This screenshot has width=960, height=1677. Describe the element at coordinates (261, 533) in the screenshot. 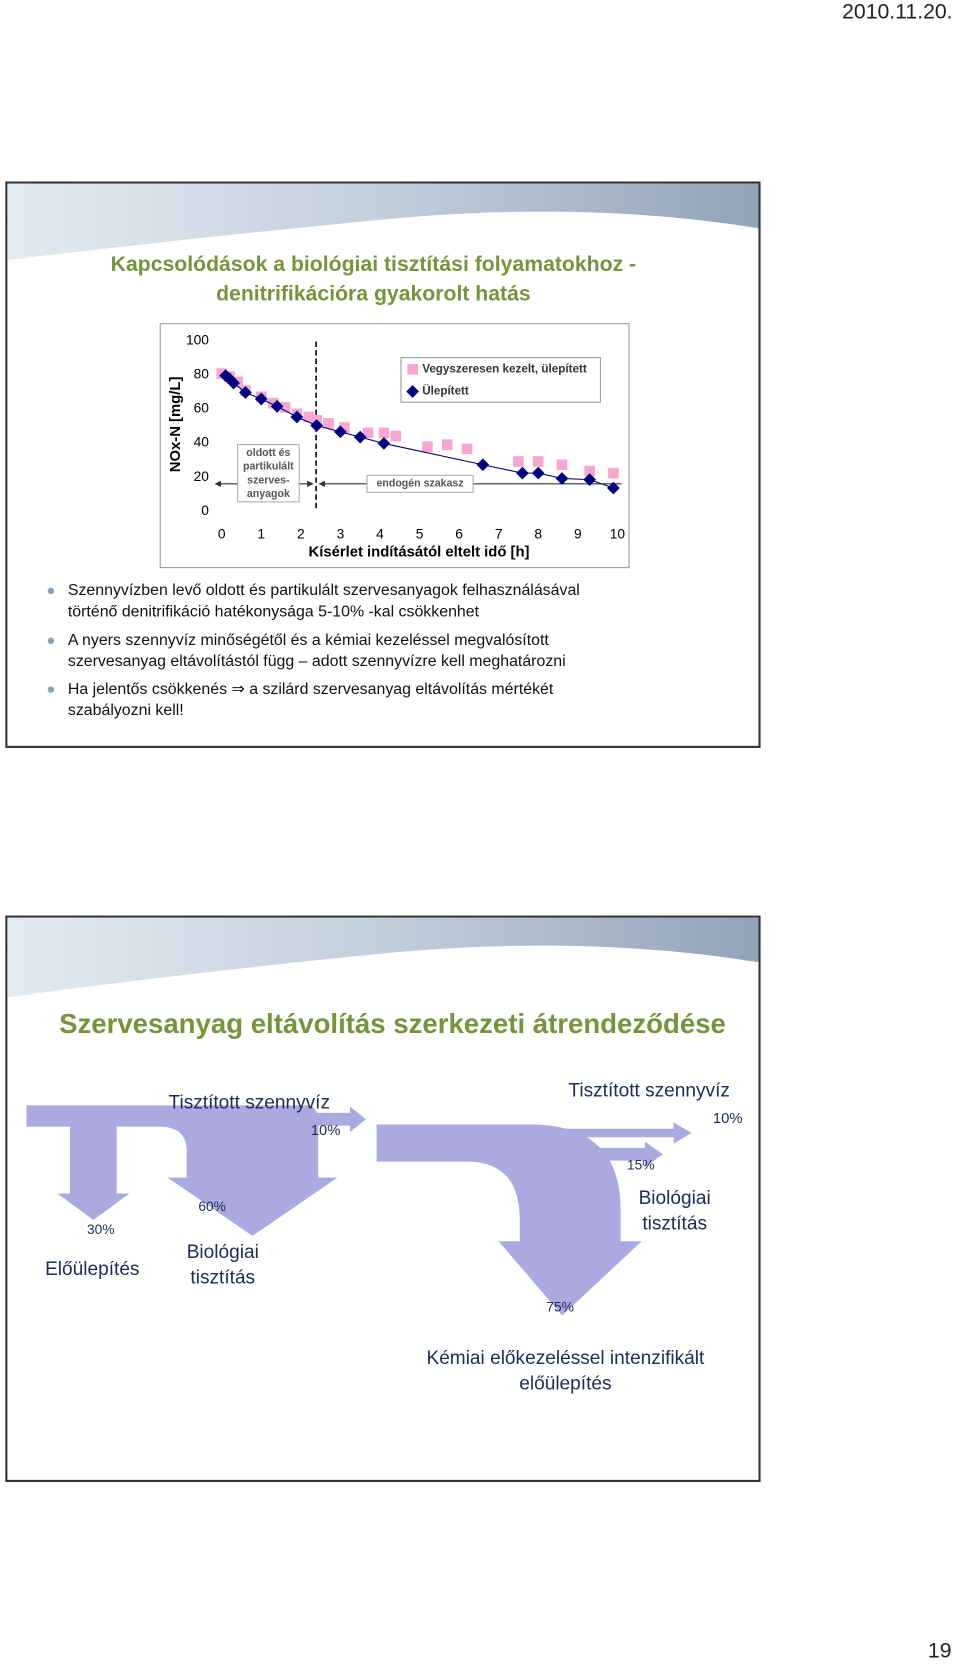

I see `x-tick-label: 1` at that location.